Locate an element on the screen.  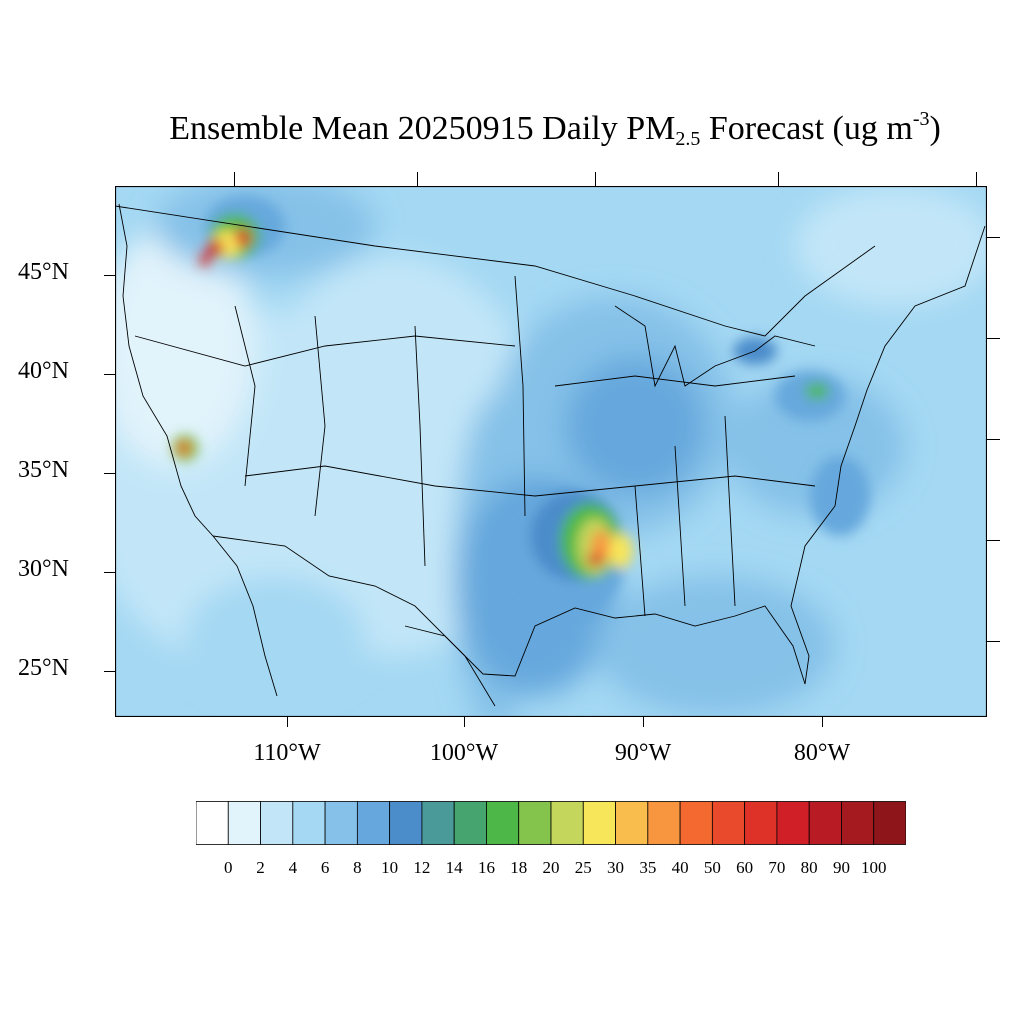
colorbar-level-label: 20 is located at coordinates (551, 867).